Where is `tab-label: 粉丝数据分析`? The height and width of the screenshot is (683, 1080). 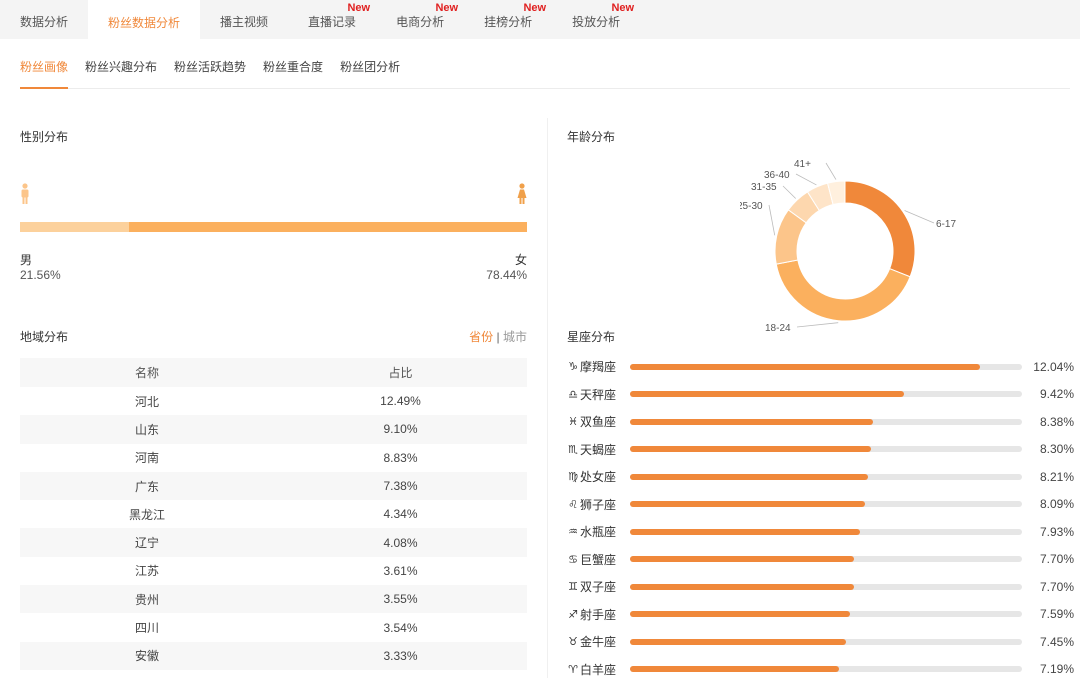
tab-label: 粉丝数据分析 is located at coordinates (144, 23).